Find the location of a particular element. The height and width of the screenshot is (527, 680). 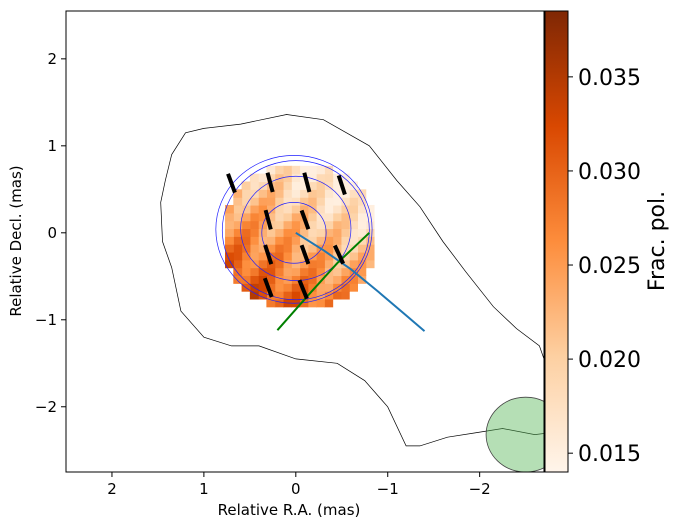

x-tick-label: −1 is located at coordinates (388, 489).